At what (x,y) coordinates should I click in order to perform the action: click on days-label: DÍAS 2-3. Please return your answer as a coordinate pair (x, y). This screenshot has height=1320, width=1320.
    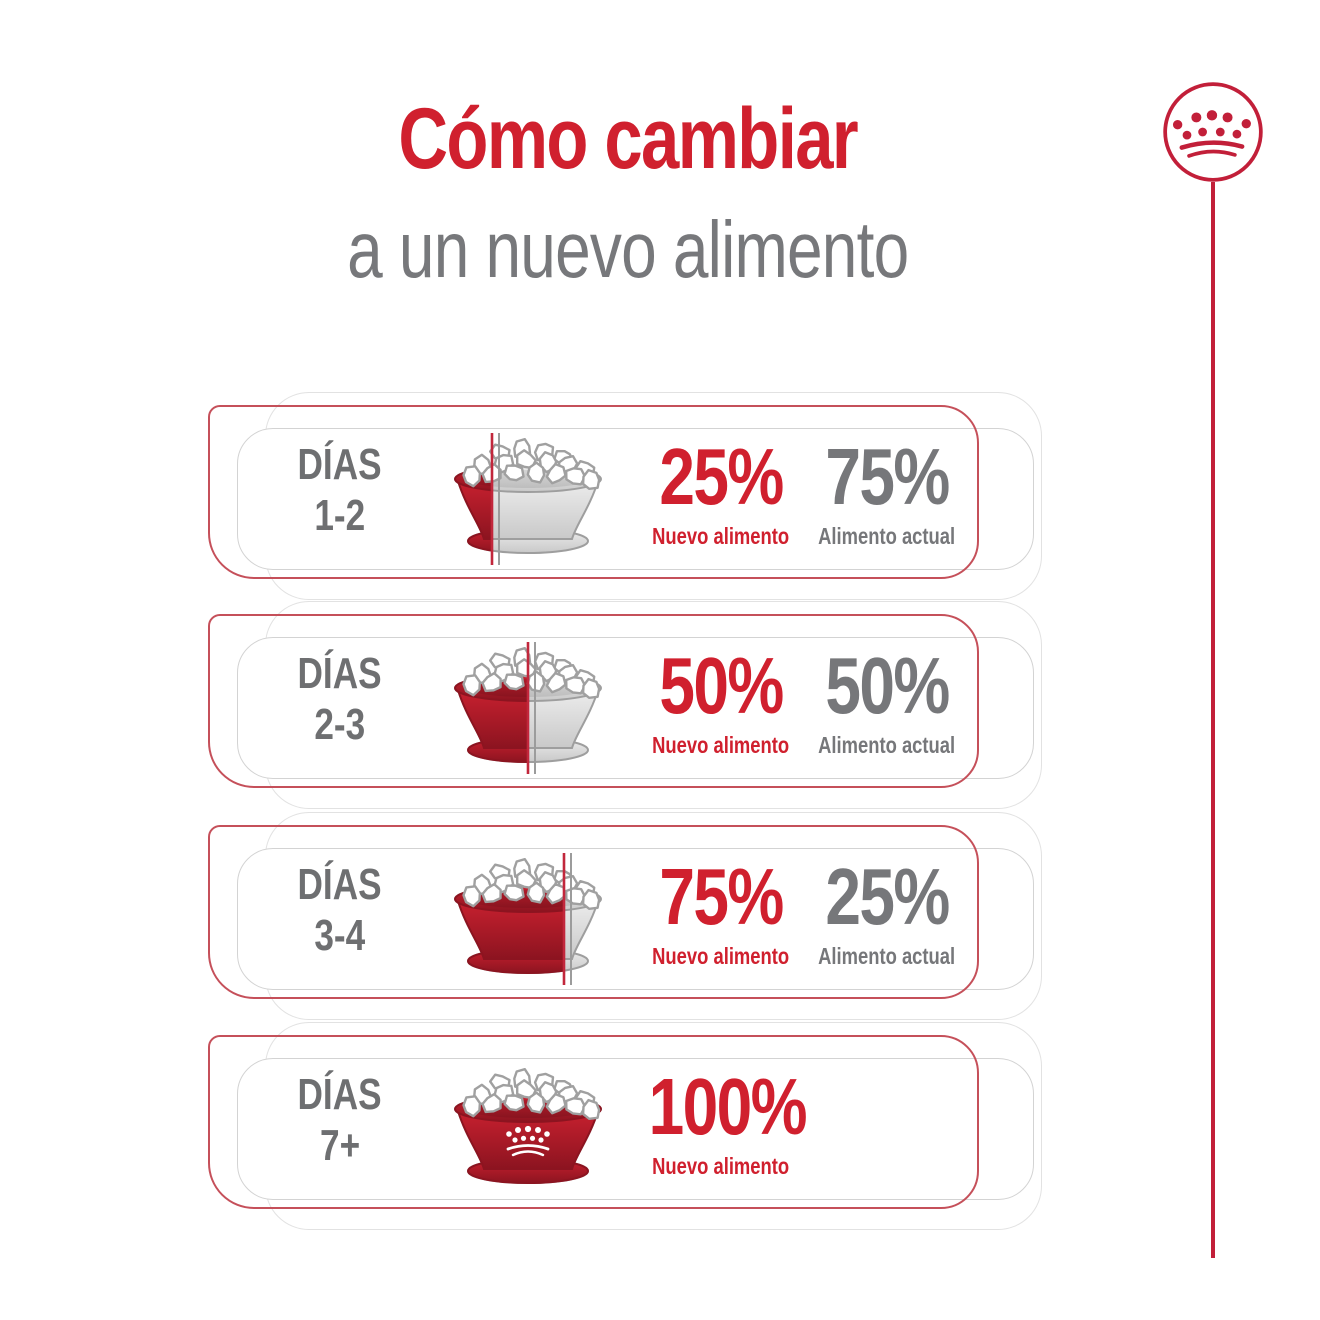
    Looking at the image, I should click on (340, 699).